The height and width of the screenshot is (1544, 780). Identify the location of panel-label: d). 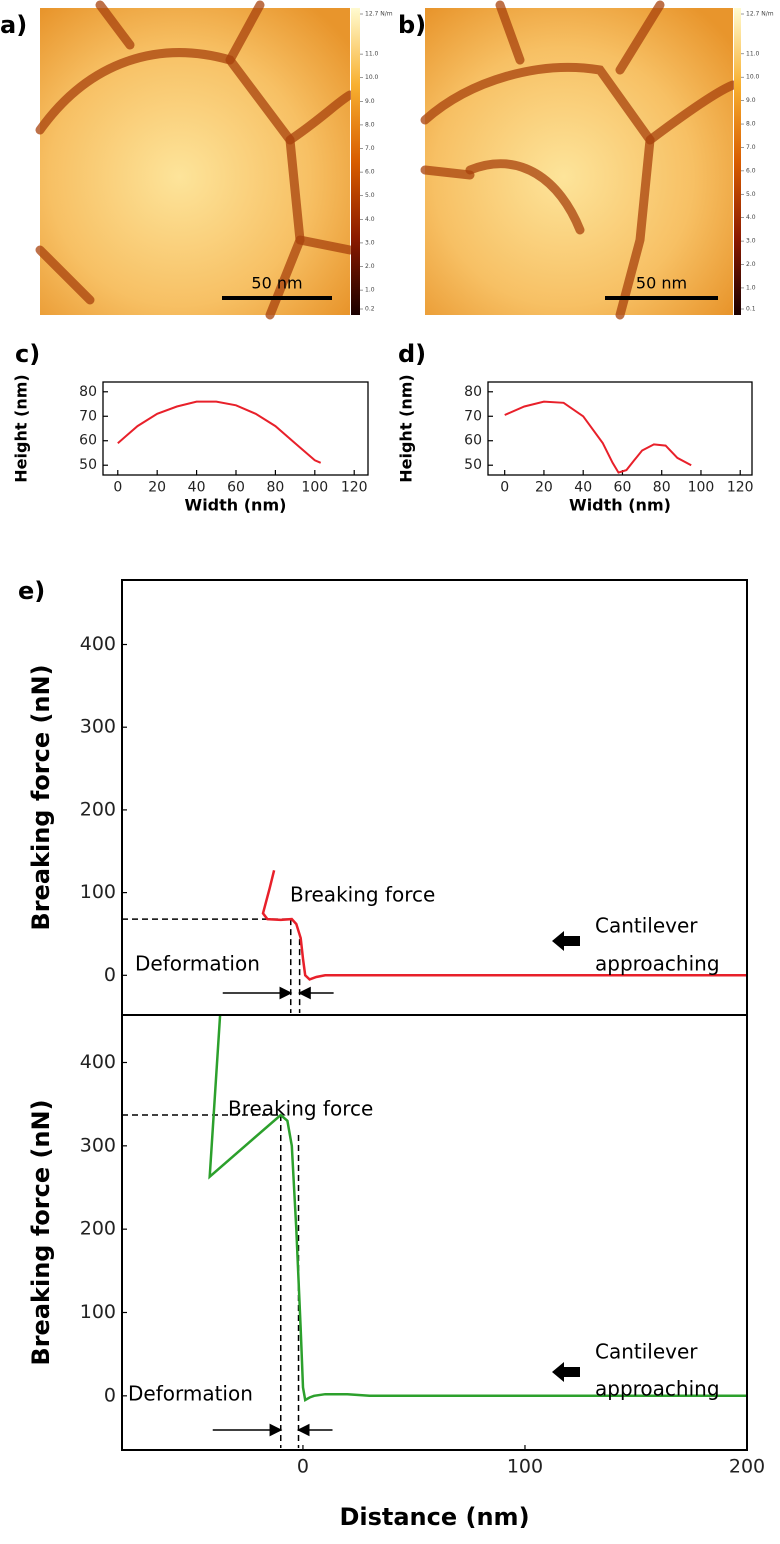
(412, 354).